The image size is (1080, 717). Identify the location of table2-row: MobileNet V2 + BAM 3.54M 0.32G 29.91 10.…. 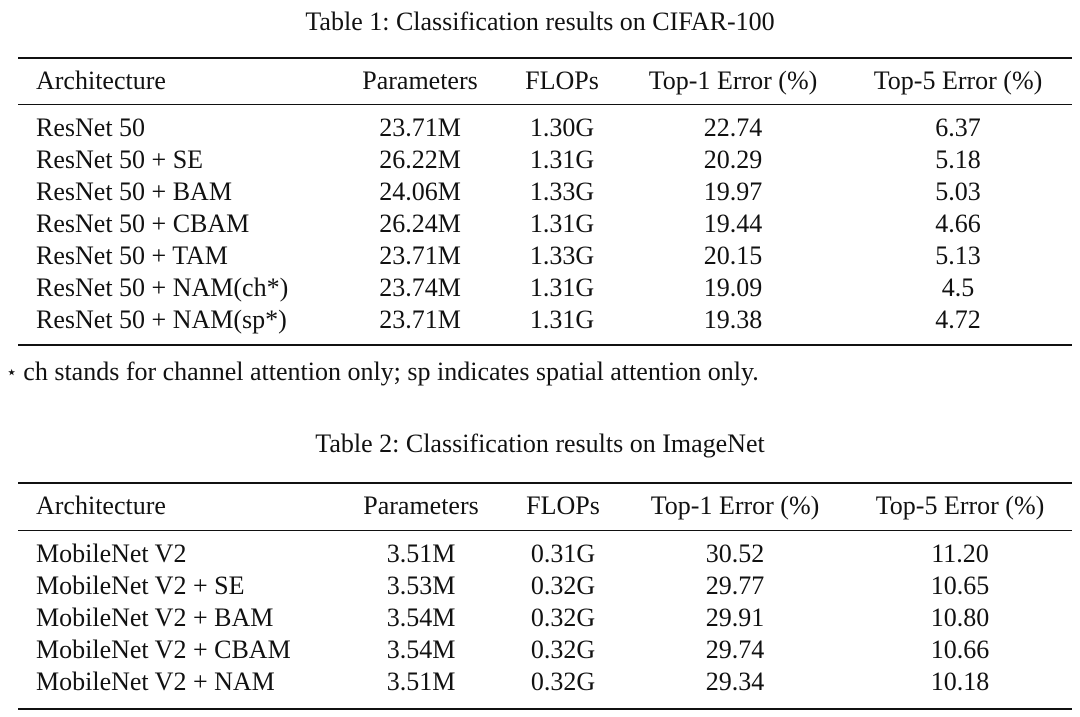
(540, 618).